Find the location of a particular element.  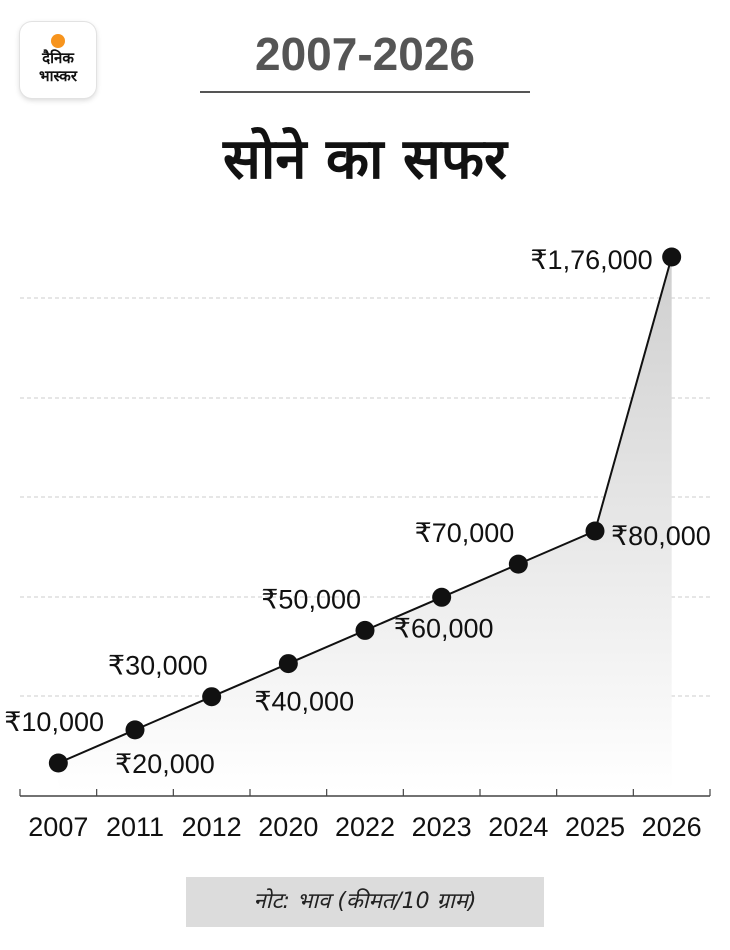

data-point-2025 is located at coordinates (595, 531).